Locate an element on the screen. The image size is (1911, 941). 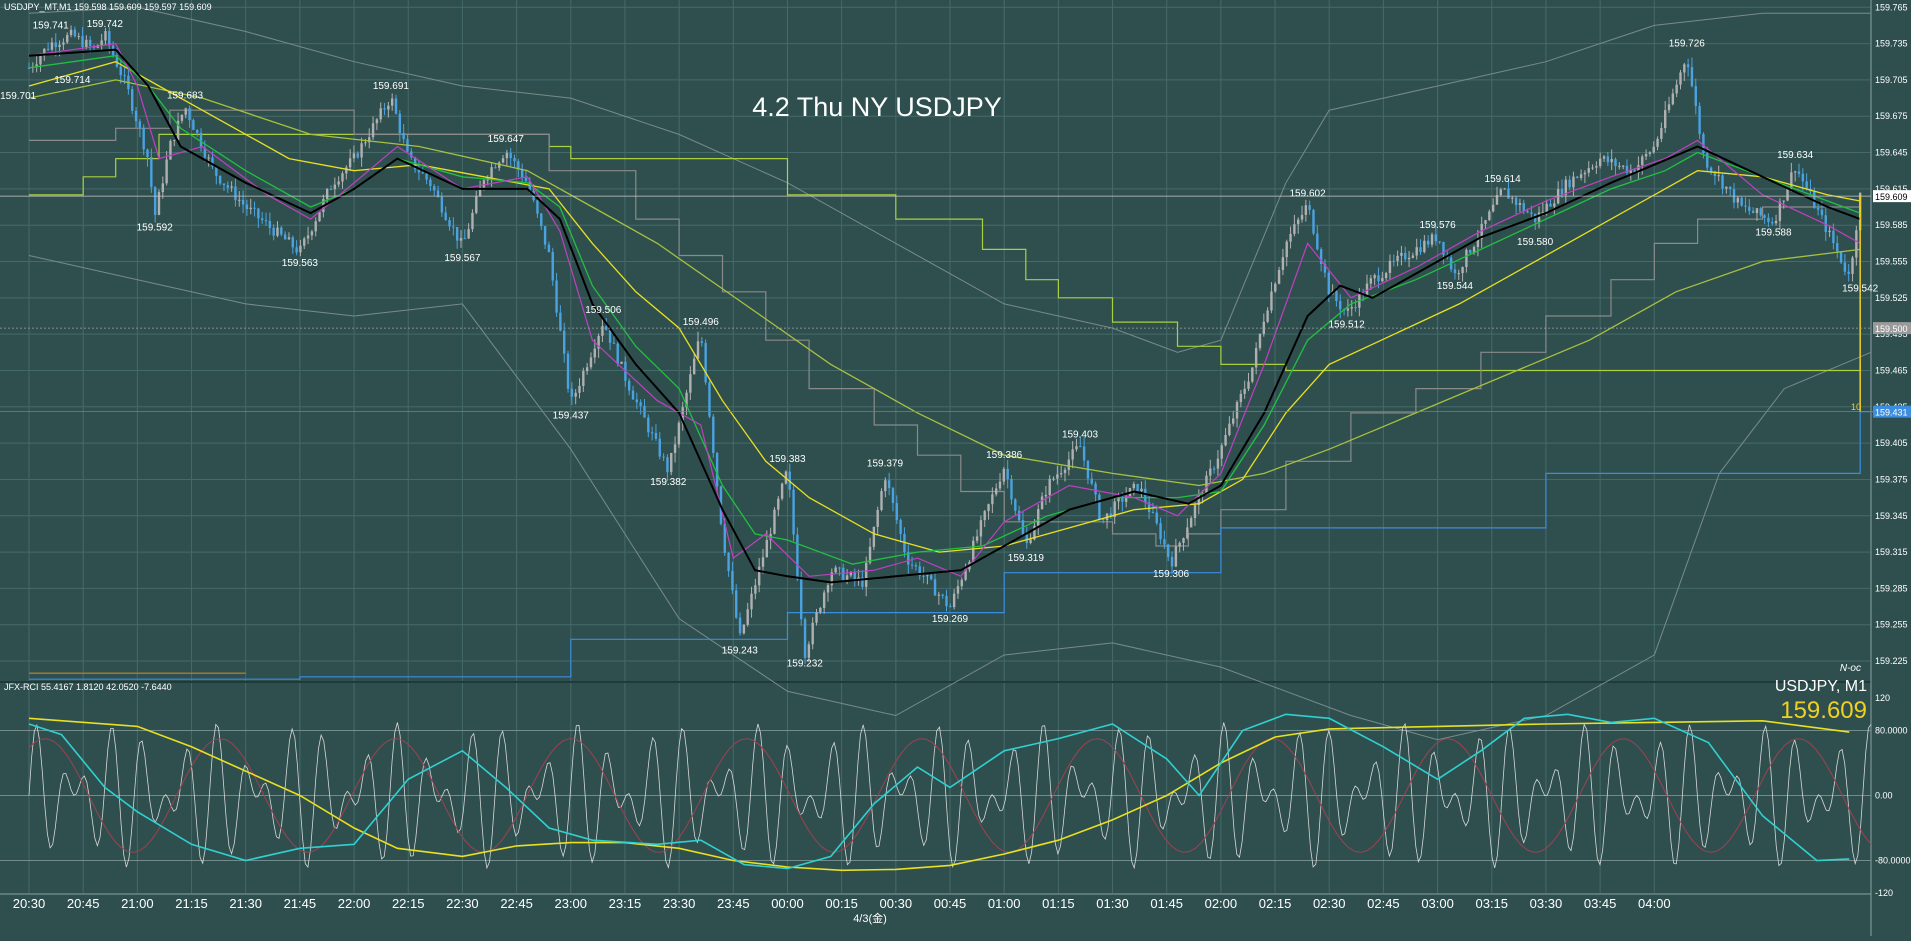
rci-red-line is located at coordinates (950, 795).